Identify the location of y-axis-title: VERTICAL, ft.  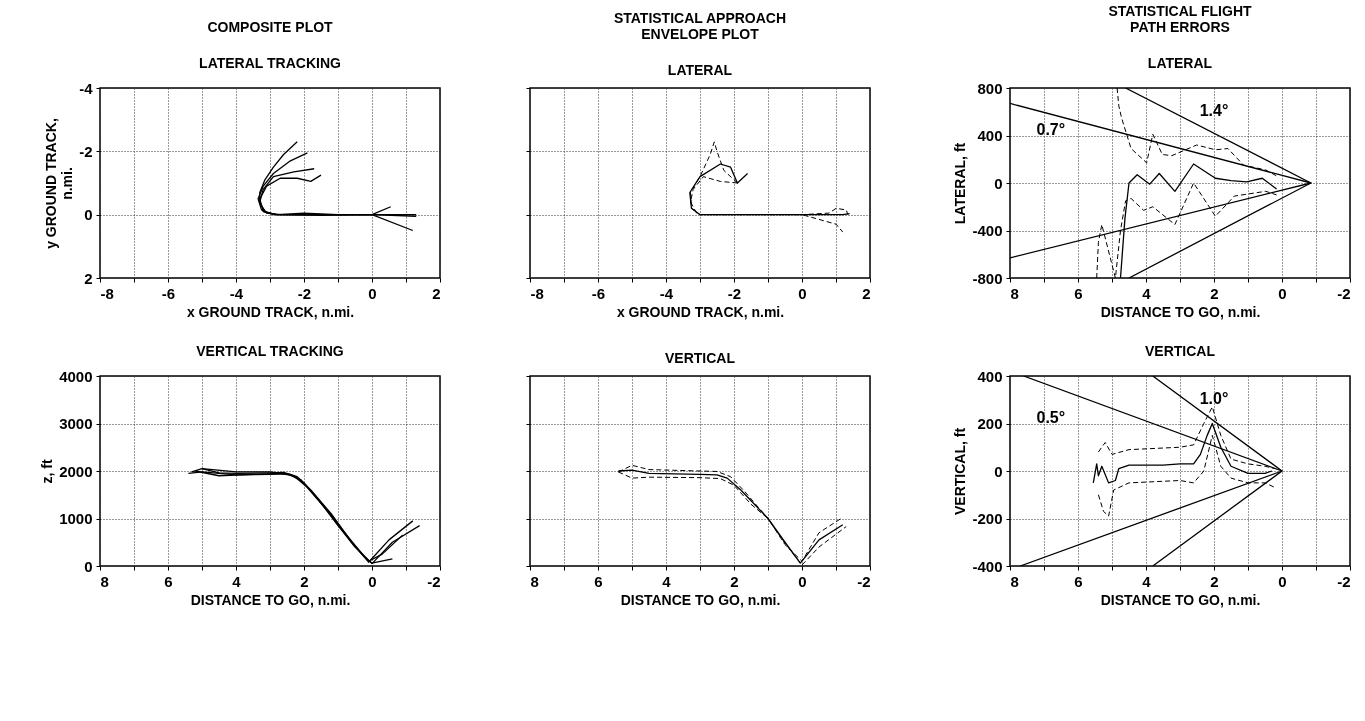
(960, 471).